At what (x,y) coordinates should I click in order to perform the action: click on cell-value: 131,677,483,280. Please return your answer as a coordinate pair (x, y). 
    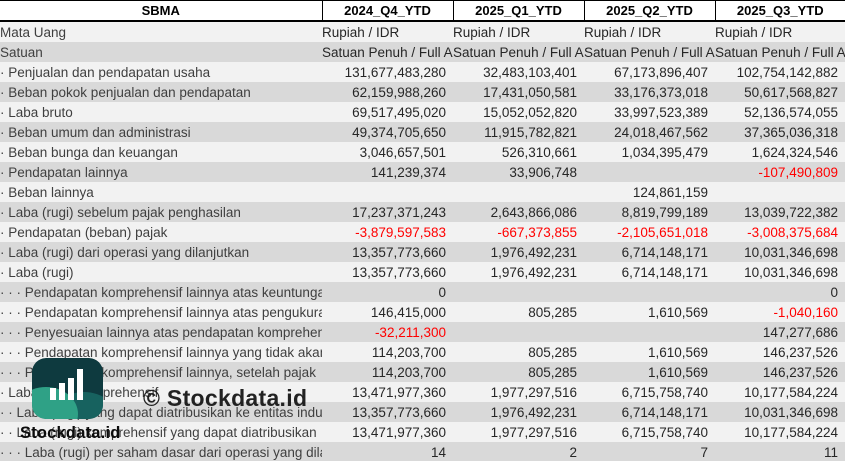
    Looking at the image, I should click on (395, 72).